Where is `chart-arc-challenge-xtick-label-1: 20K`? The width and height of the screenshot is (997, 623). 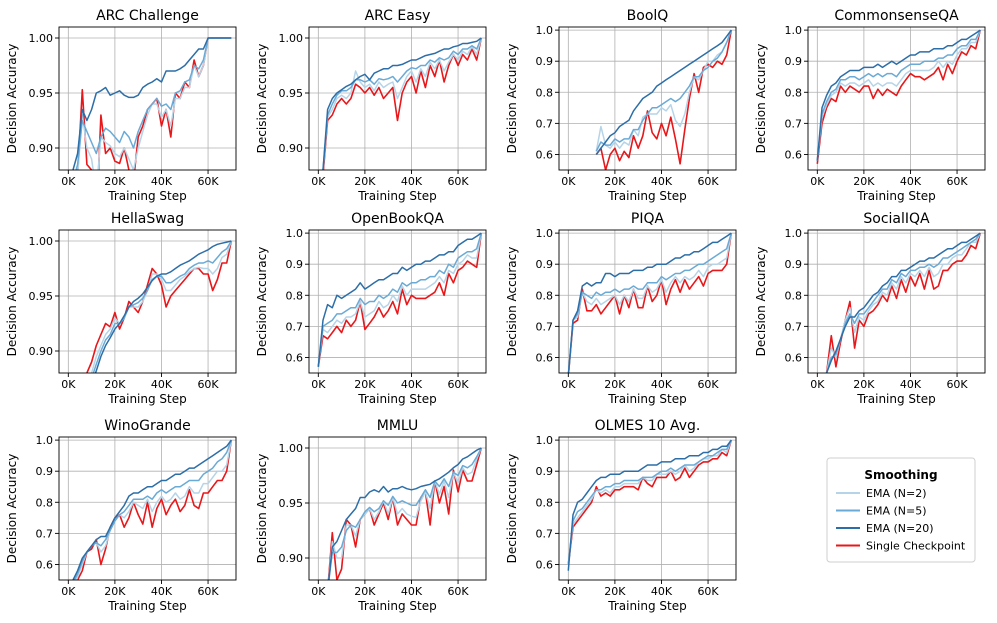 chart-arc-challenge-xtick-label-1: 20K is located at coordinates (115, 181).